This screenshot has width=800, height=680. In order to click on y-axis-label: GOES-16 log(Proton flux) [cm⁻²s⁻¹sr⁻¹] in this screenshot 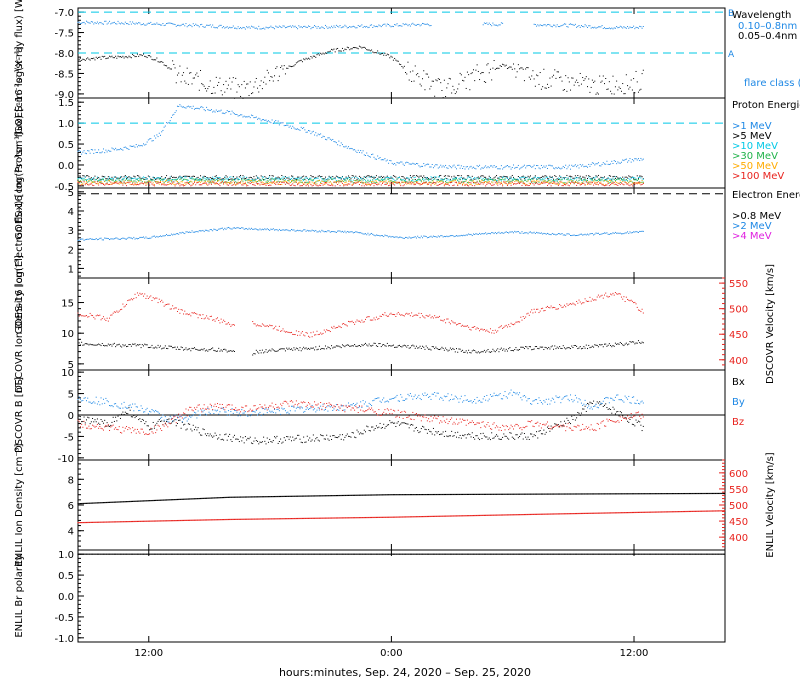, I will do `click(19, 143)`.